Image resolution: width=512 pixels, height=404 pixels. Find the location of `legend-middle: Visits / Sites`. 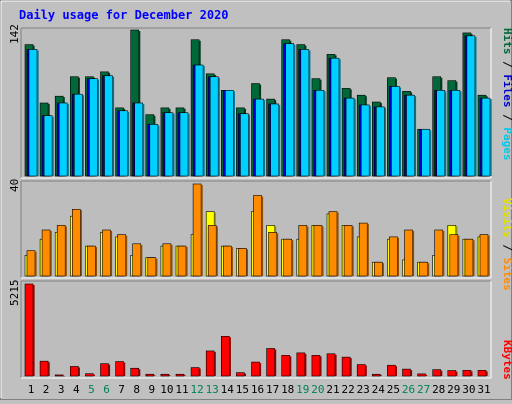

legend-middle: Visits / Sites is located at coordinates (506, 244).